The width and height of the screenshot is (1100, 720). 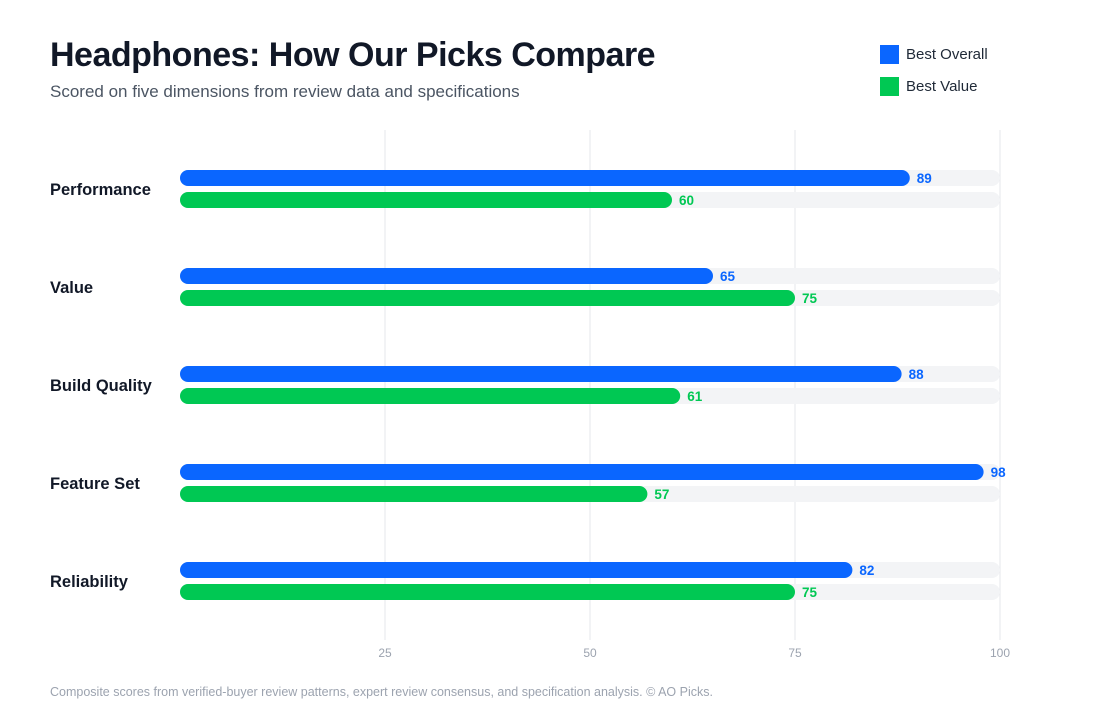 What do you see at coordinates (95, 484) in the screenshot?
I see `category-label: Feature Set` at bounding box center [95, 484].